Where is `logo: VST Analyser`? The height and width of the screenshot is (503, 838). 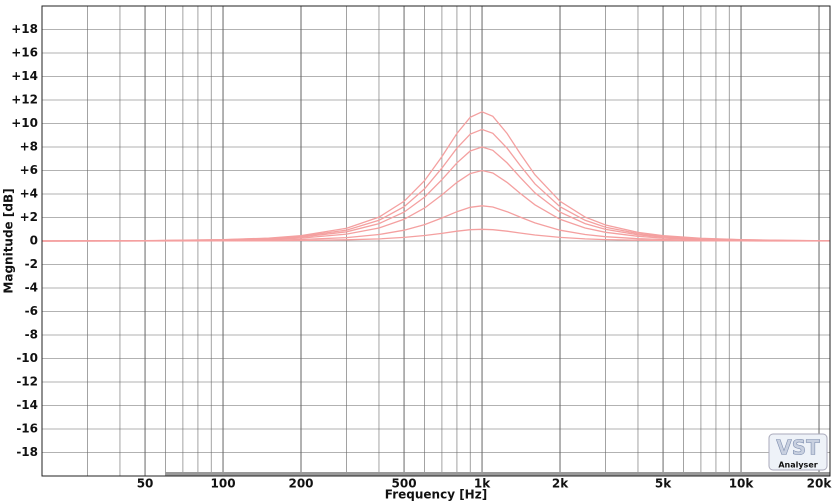 logo: VST Analyser is located at coordinates (798, 452).